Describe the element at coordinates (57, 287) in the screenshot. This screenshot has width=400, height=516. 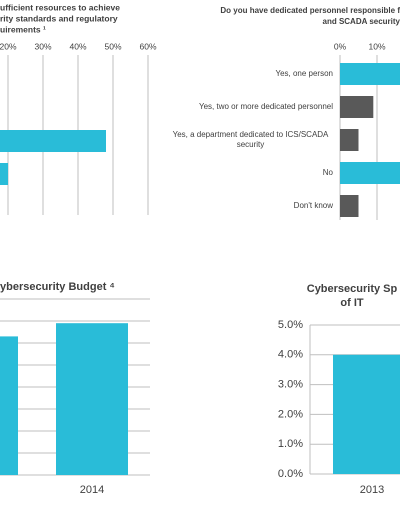
I see `chart-title: ybersecurity Budget ⁴` at that location.